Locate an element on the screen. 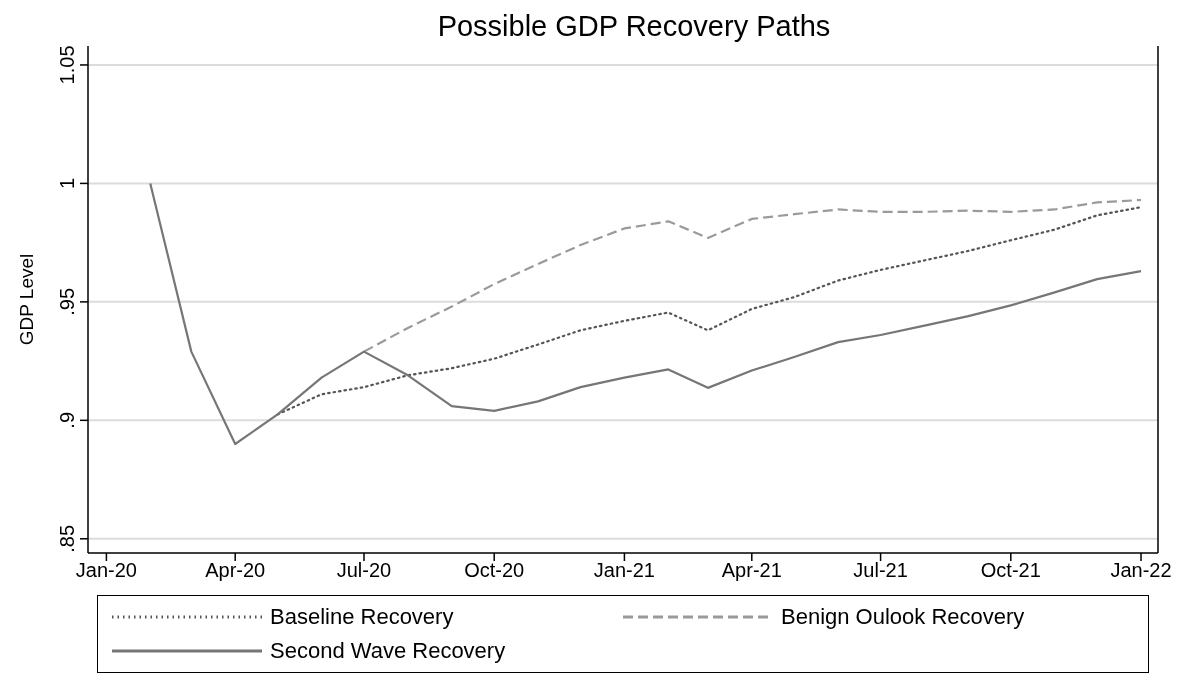 The width and height of the screenshot is (1188, 694). x-tick-label: Jan-22 is located at coordinates (1141, 570).